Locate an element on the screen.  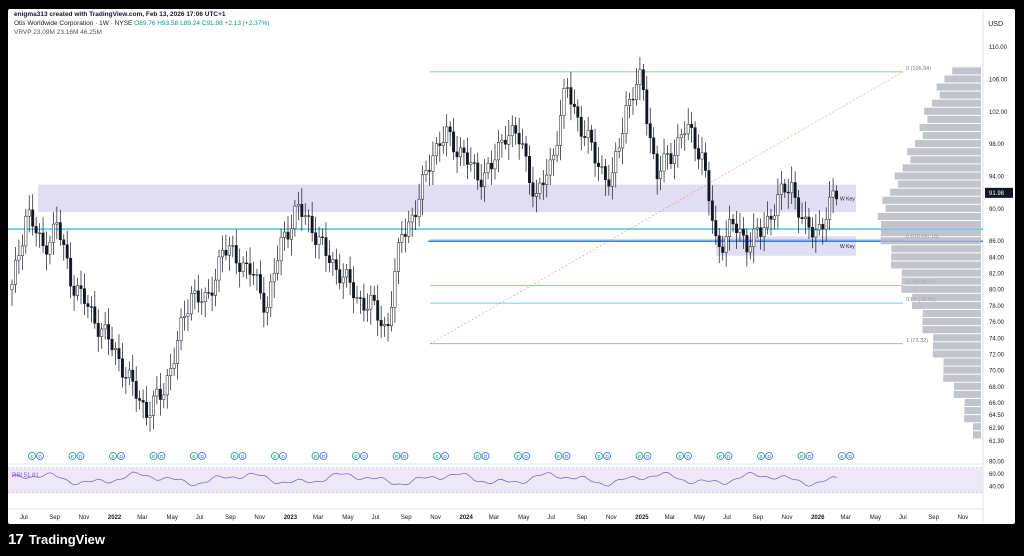
time-tick-label: Jul is located at coordinates (200, 518).